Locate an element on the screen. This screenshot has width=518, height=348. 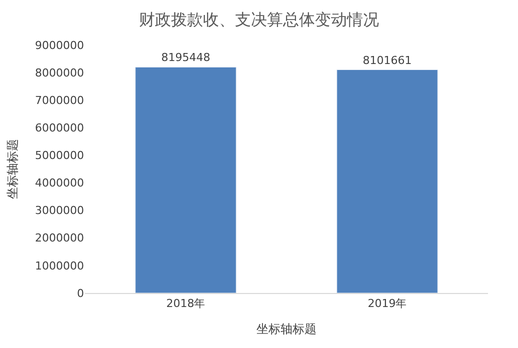
y-tick-label: 8000000 is located at coordinates (59, 73).